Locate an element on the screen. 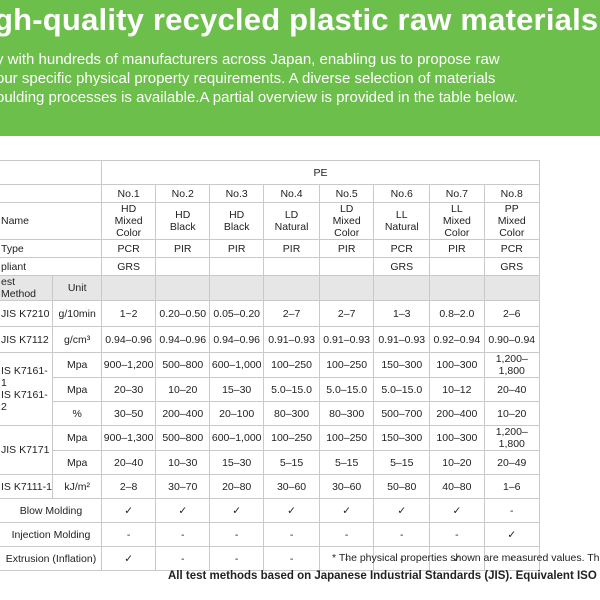 The image size is (600, 600). value-cell: 200–400 is located at coordinates (183, 413).